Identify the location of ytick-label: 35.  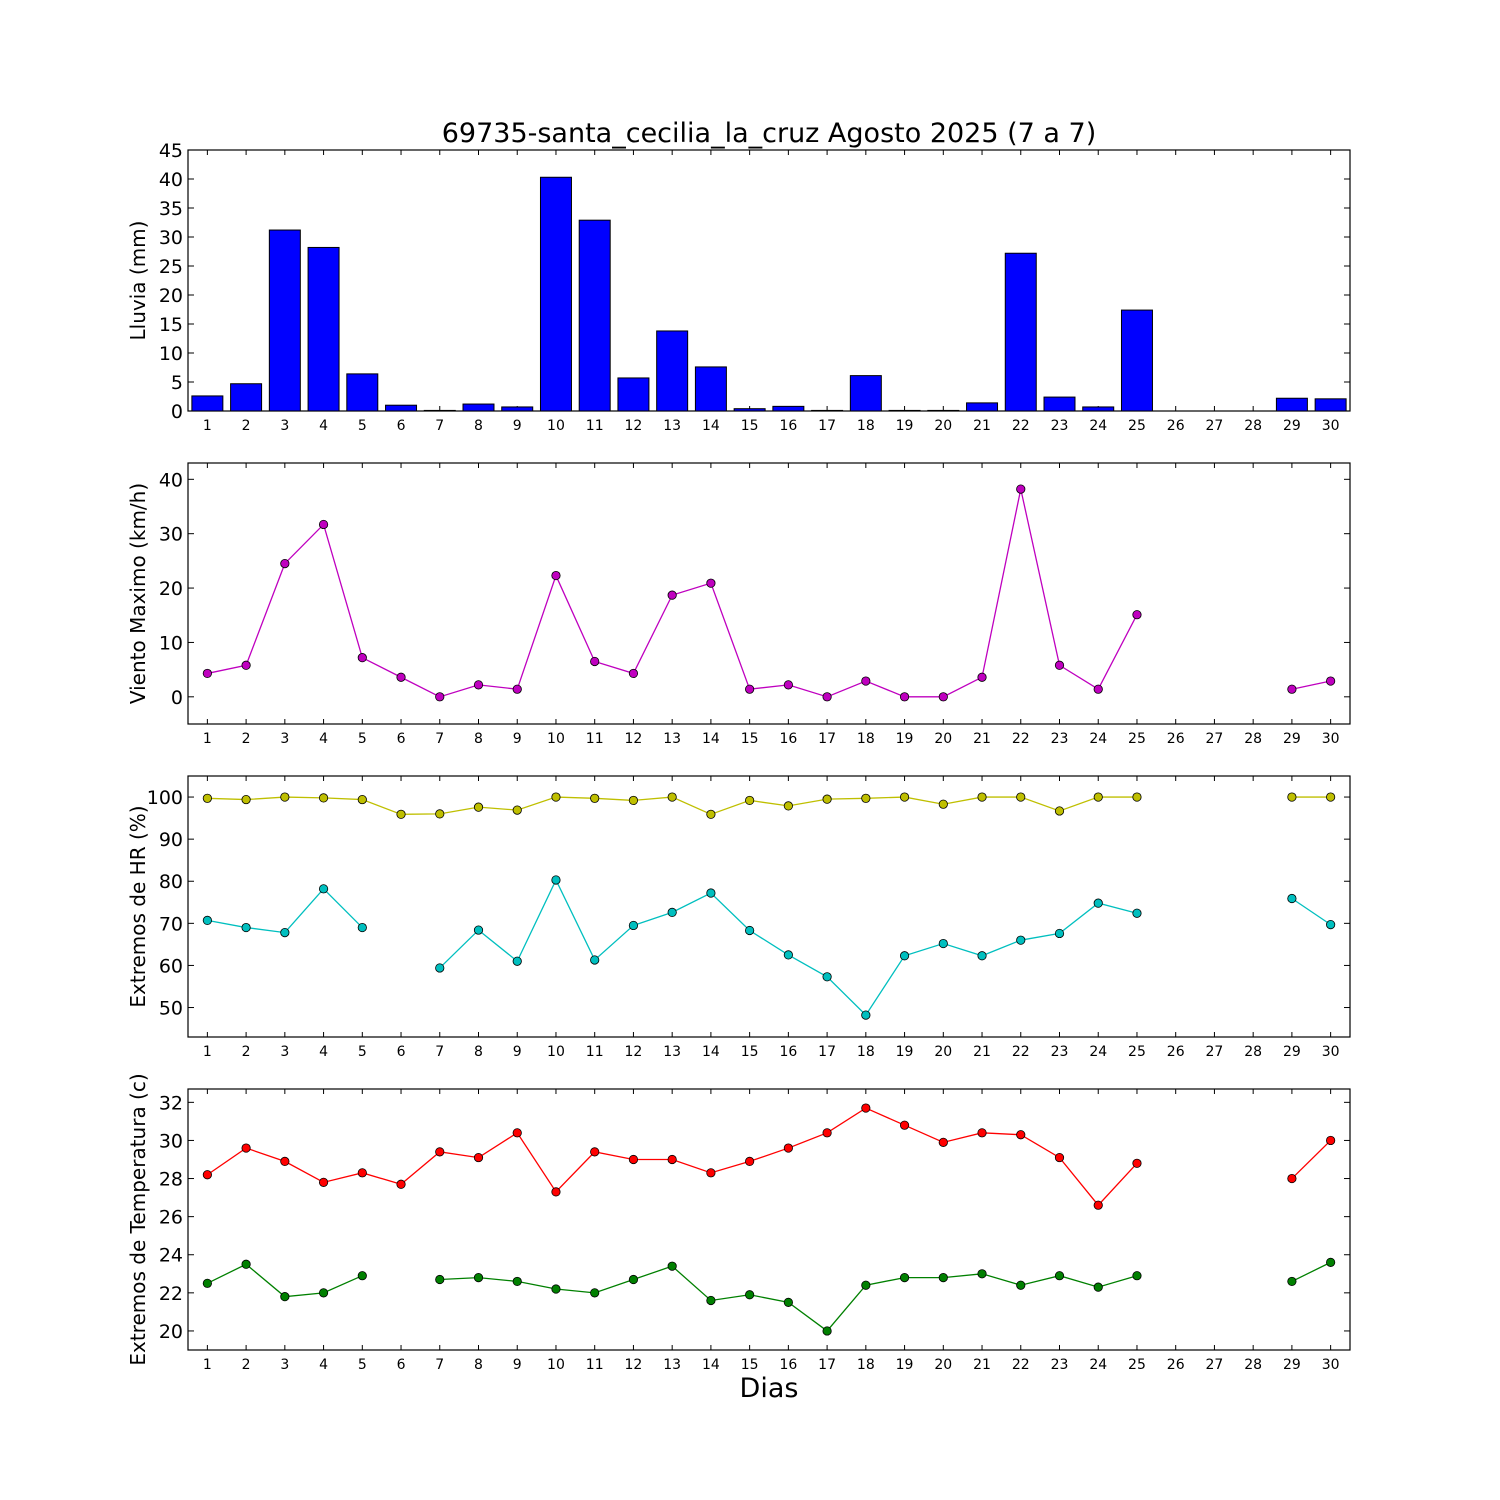
(171, 209).